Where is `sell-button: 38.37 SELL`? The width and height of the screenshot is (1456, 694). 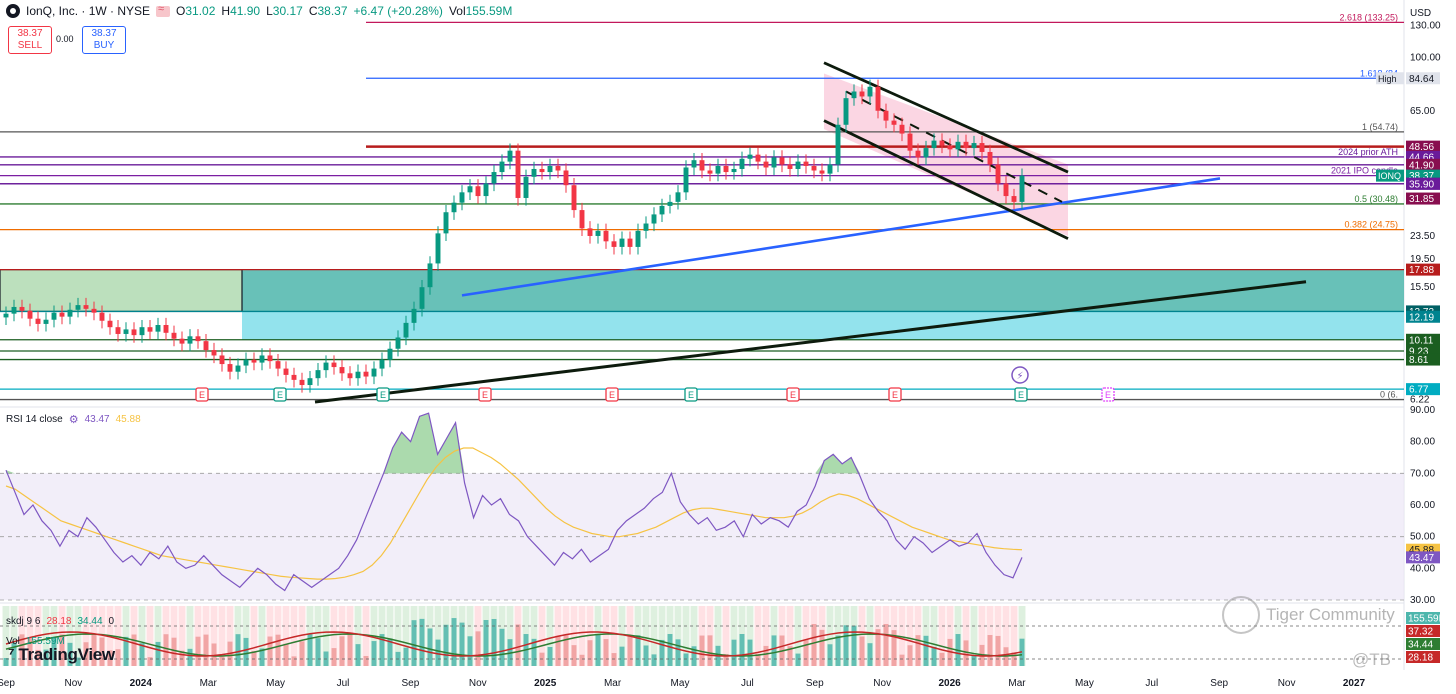 sell-button: 38.37 SELL is located at coordinates (30, 40).